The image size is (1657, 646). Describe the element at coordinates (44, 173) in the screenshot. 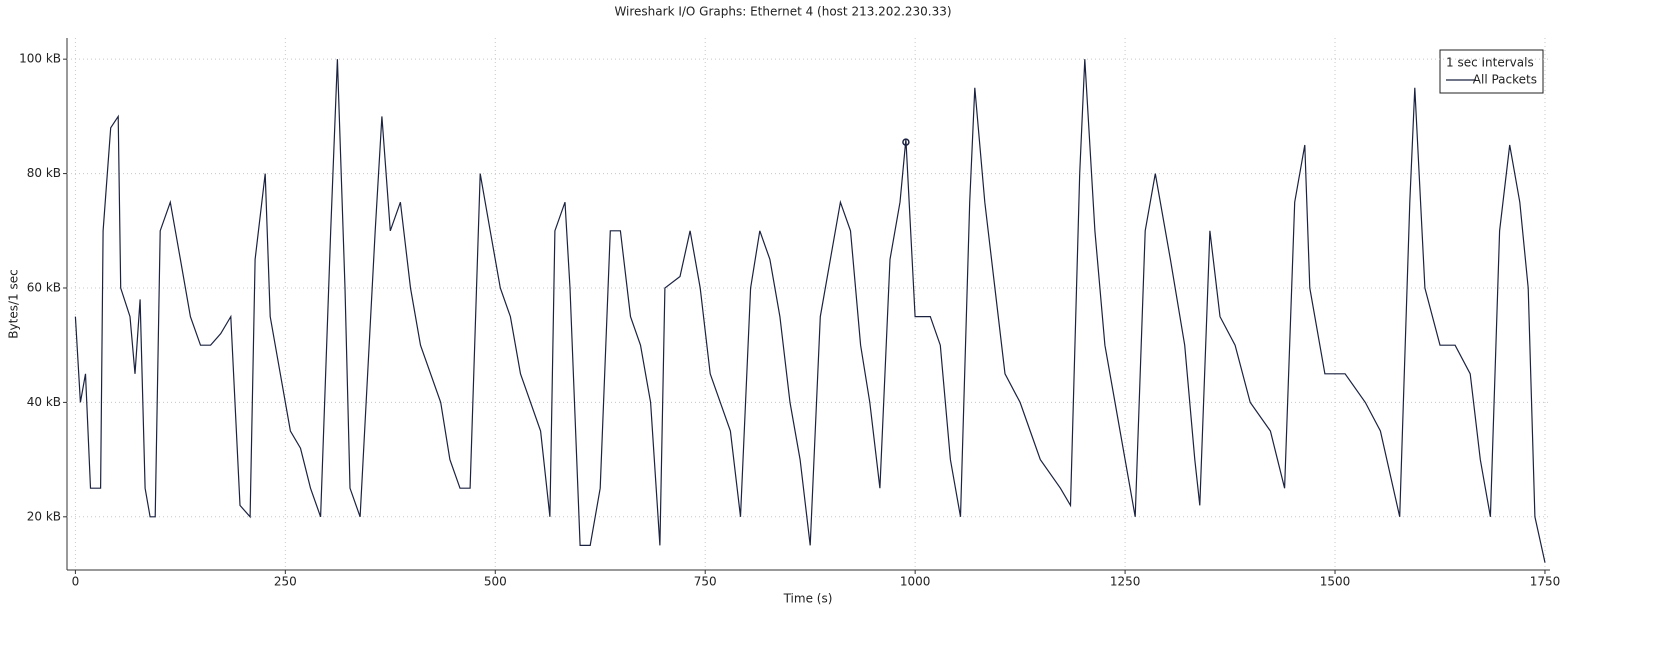

I see `y-tick-label: 80 kB` at that location.